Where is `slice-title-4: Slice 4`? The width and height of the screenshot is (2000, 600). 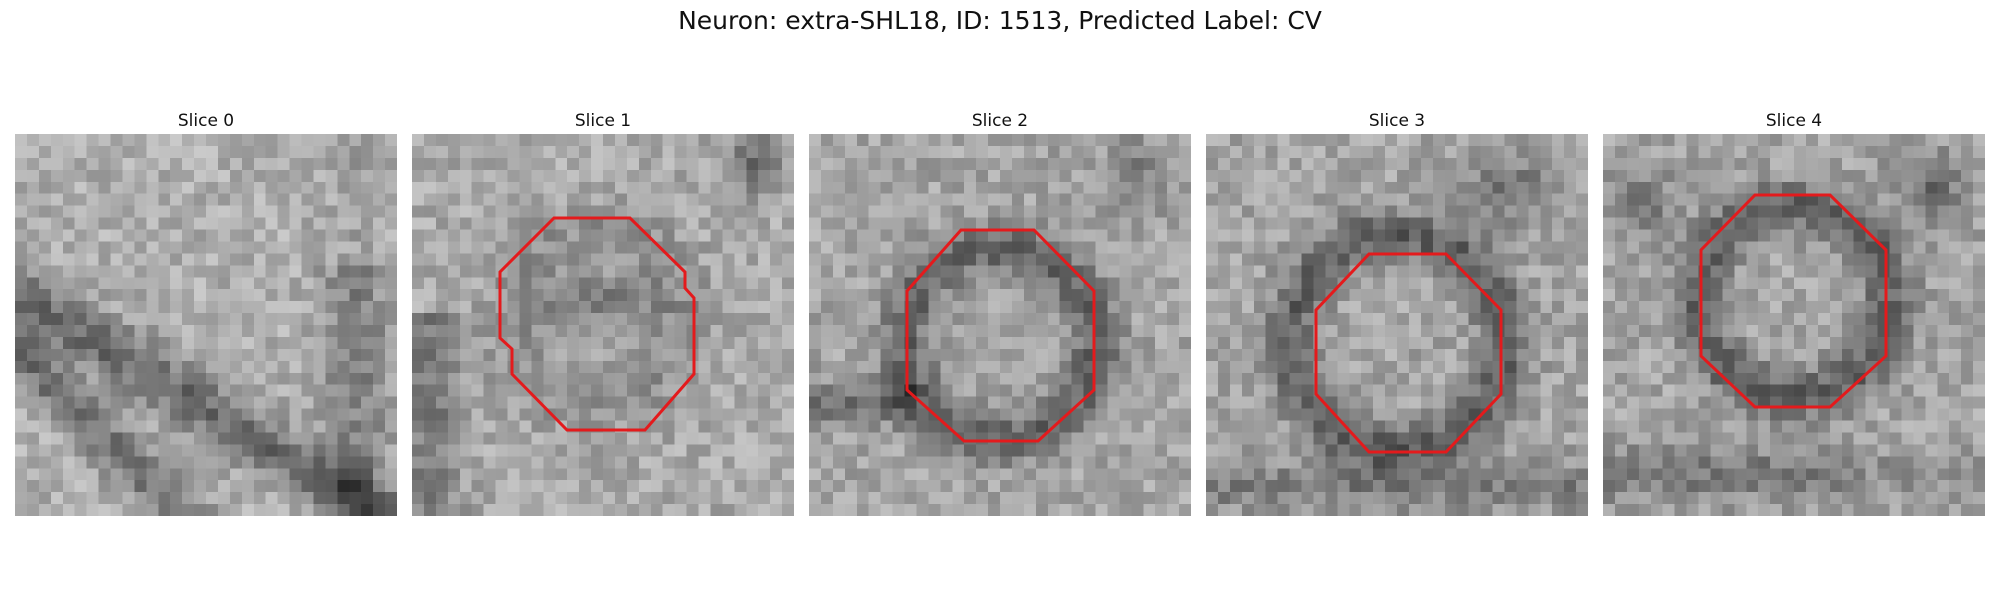
slice-title-4: Slice 4 is located at coordinates (1794, 121).